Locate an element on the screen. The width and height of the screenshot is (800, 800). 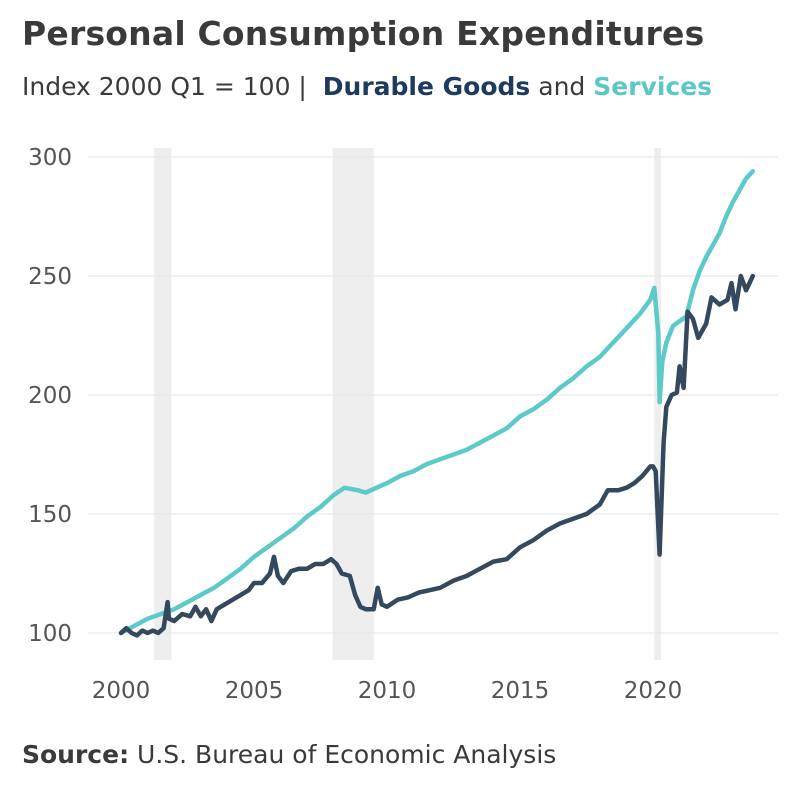
x-tick-label: 2010 is located at coordinates (387, 691).